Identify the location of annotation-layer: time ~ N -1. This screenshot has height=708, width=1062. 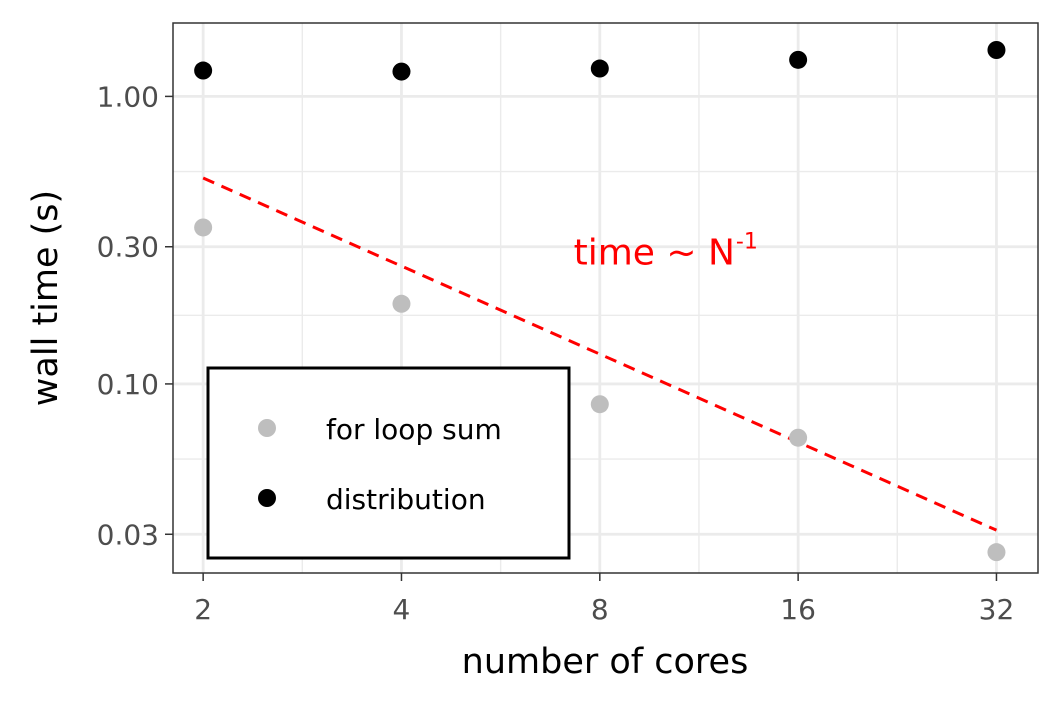
(666, 252).